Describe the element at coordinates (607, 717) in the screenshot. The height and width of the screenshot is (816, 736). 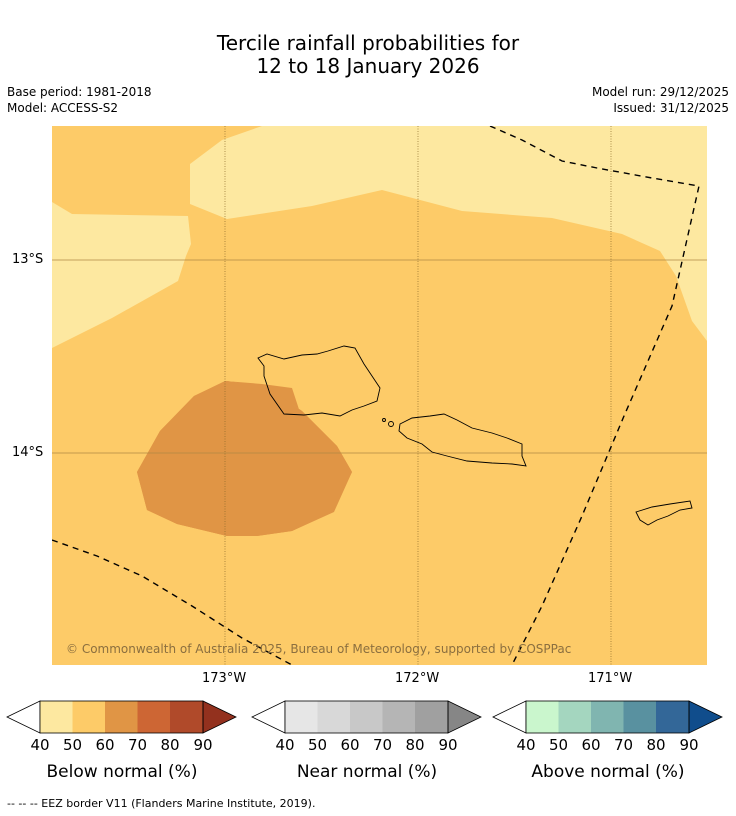
I see `colorbar-above` at that location.